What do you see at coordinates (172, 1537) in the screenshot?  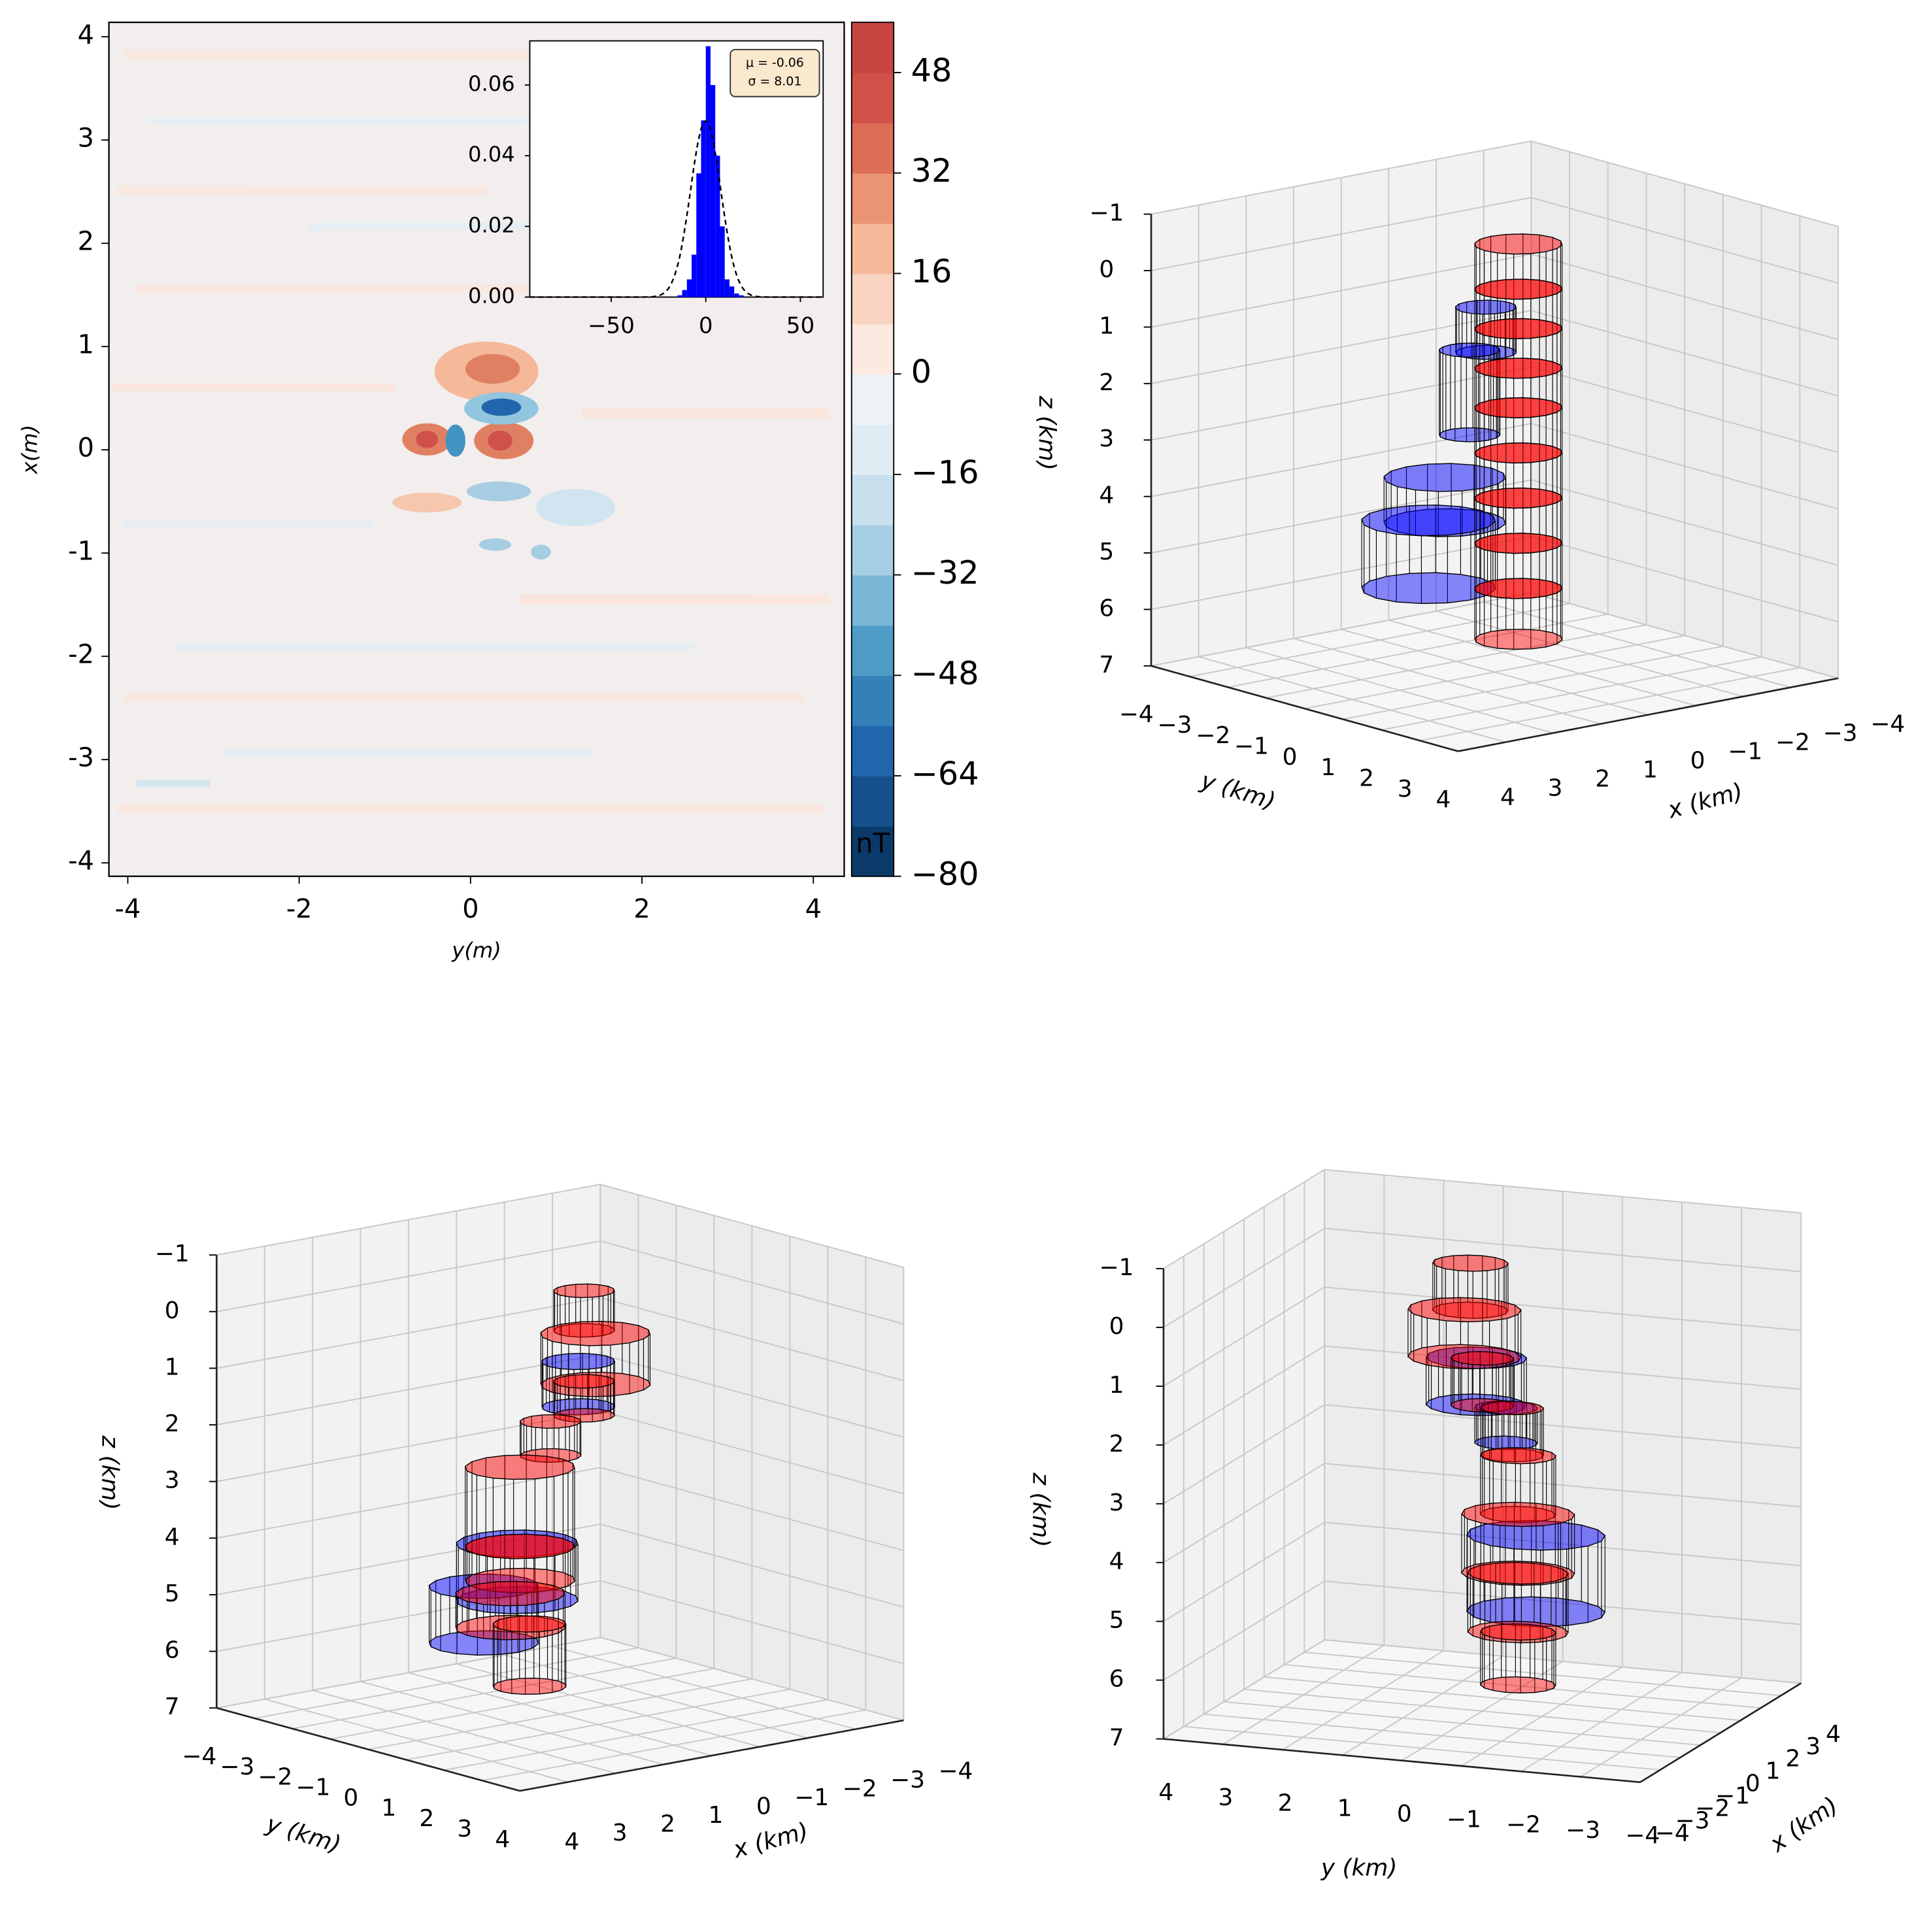 I see `z-tick-label: 4` at bounding box center [172, 1537].